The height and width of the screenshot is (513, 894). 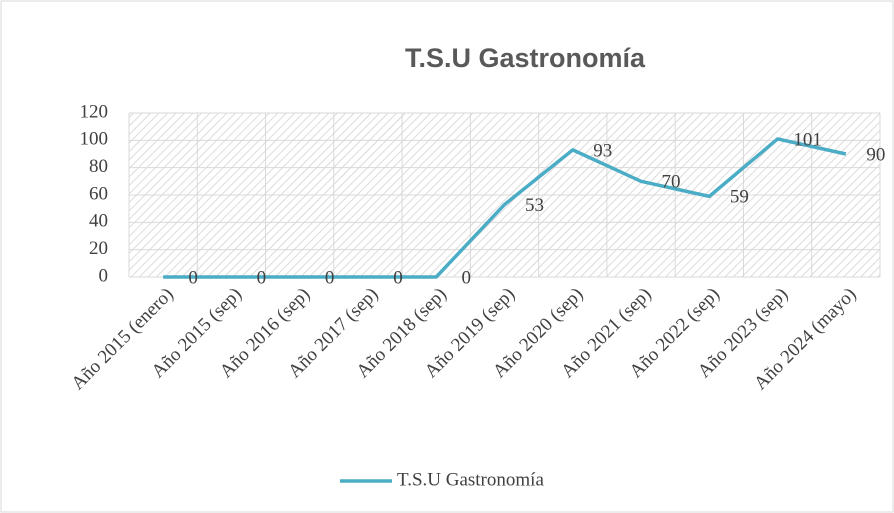 I want to click on y-tick-label: 0, so click(x=104, y=275).